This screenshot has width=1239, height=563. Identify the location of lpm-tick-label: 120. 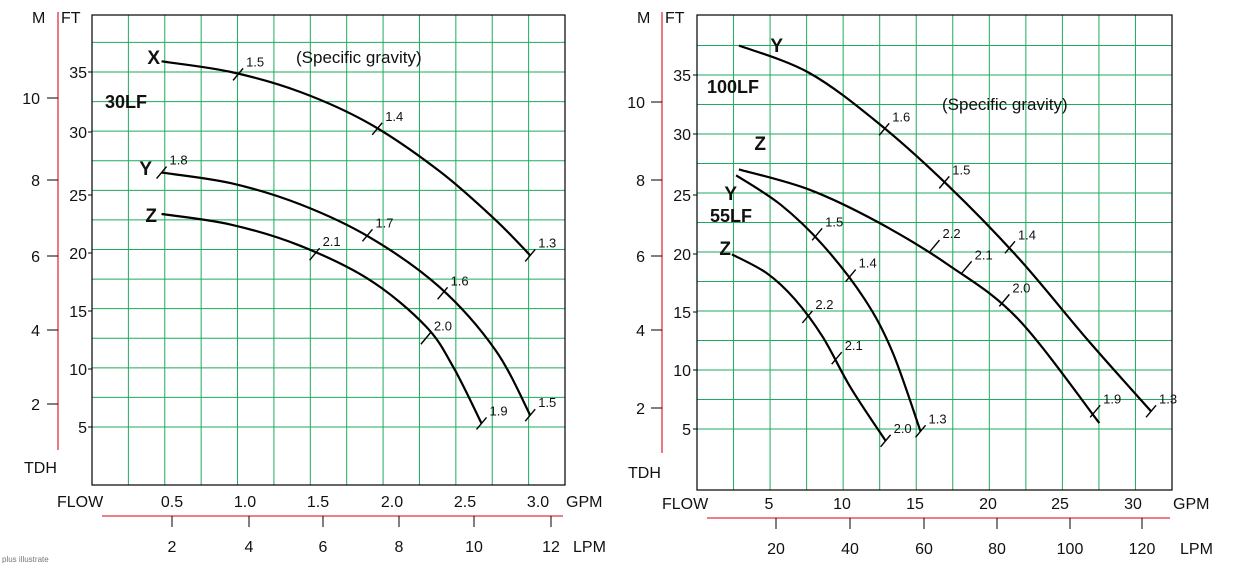
(1142, 549).